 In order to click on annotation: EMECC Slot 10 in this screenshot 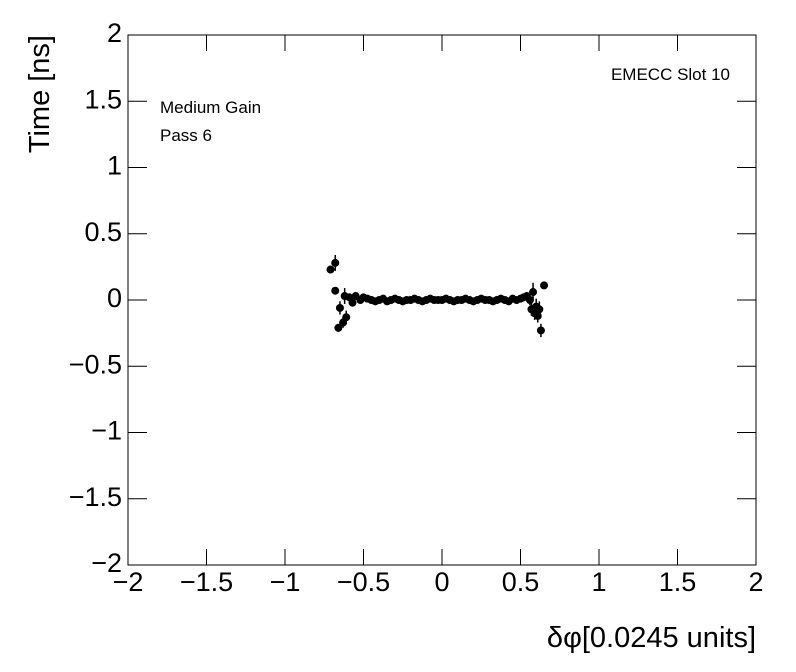, I will do `click(670, 74)`.